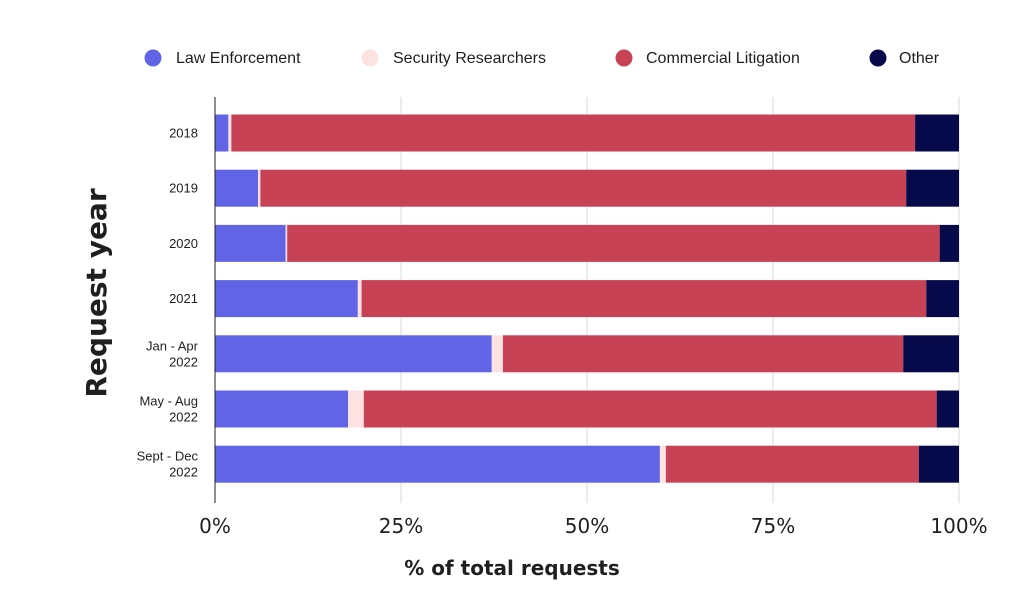  I want to click on bar-other-may-aug-2022, so click(947, 409).